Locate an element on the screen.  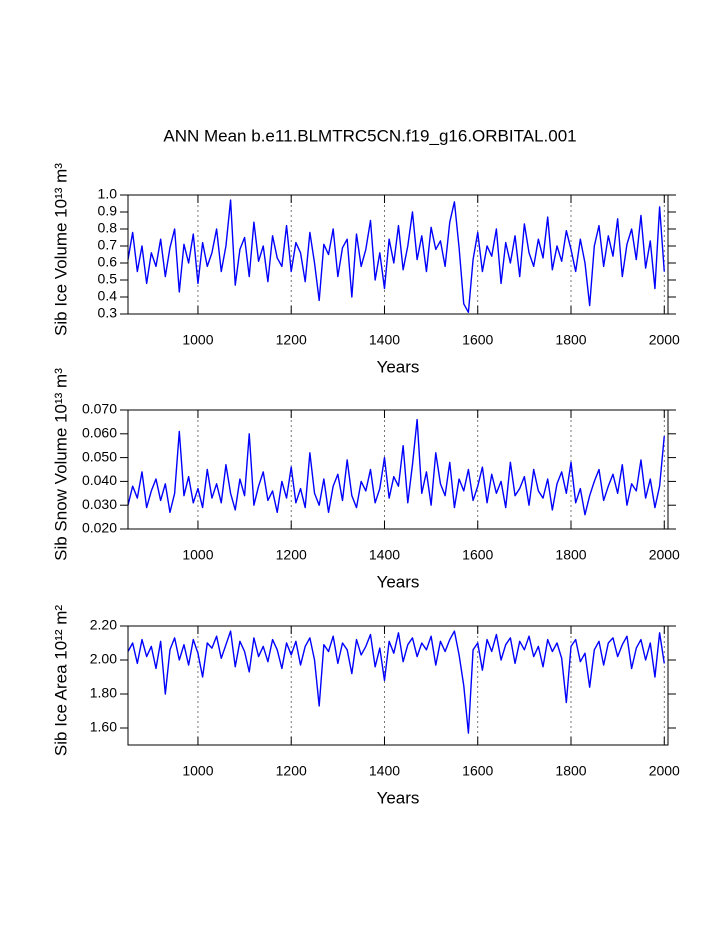
y-tick-label: 0.050 is located at coordinates (99, 456).